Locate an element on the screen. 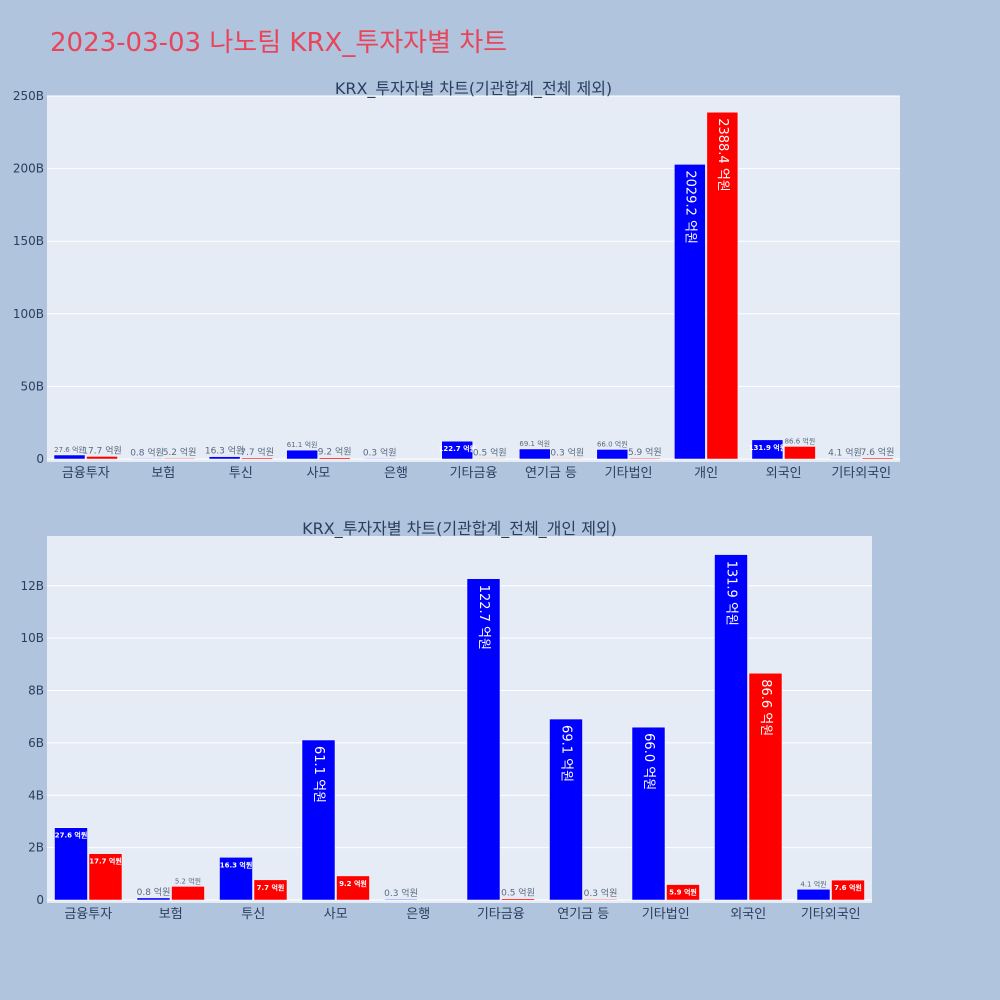 The height and width of the screenshot is (1000, 1000). data-label: 69.1 억원 is located at coordinates (534, 443).